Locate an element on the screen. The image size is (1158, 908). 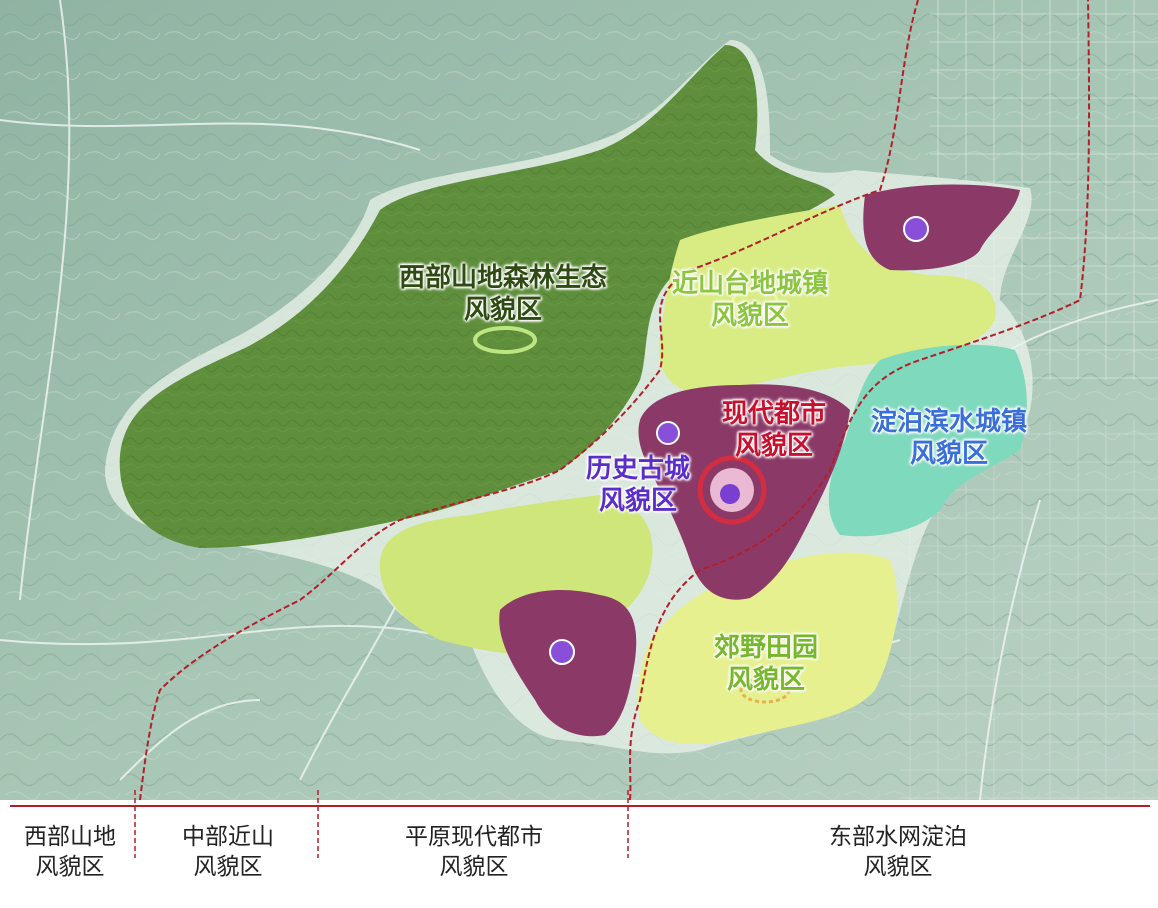
label-fields-line2: 风貌区 is located at coordinates (765, 680).